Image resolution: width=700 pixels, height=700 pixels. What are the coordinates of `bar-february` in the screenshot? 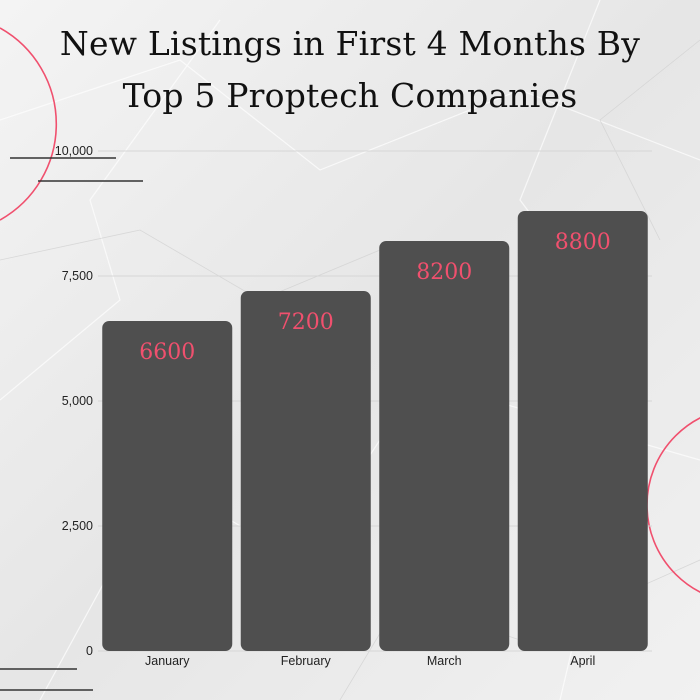 It's located at (305, 471).